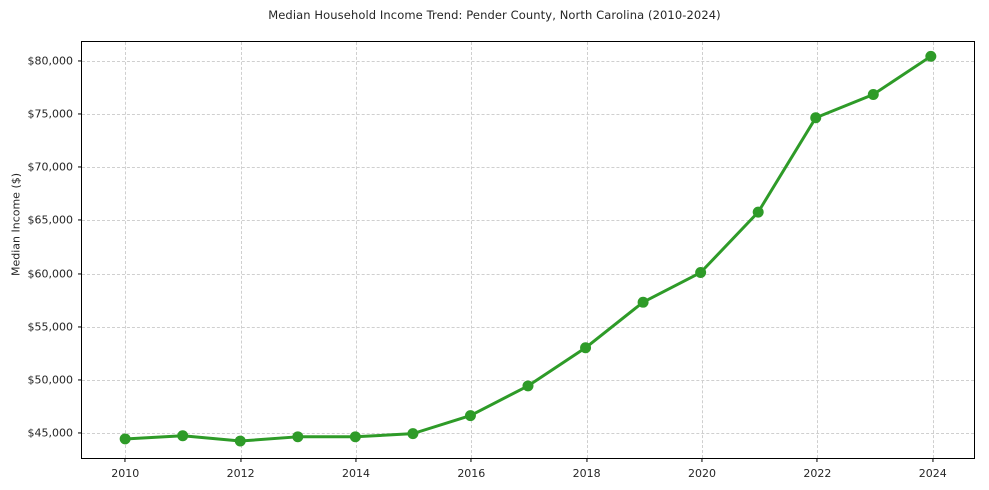  I want to click on data-point-2018, so click(586, 348).